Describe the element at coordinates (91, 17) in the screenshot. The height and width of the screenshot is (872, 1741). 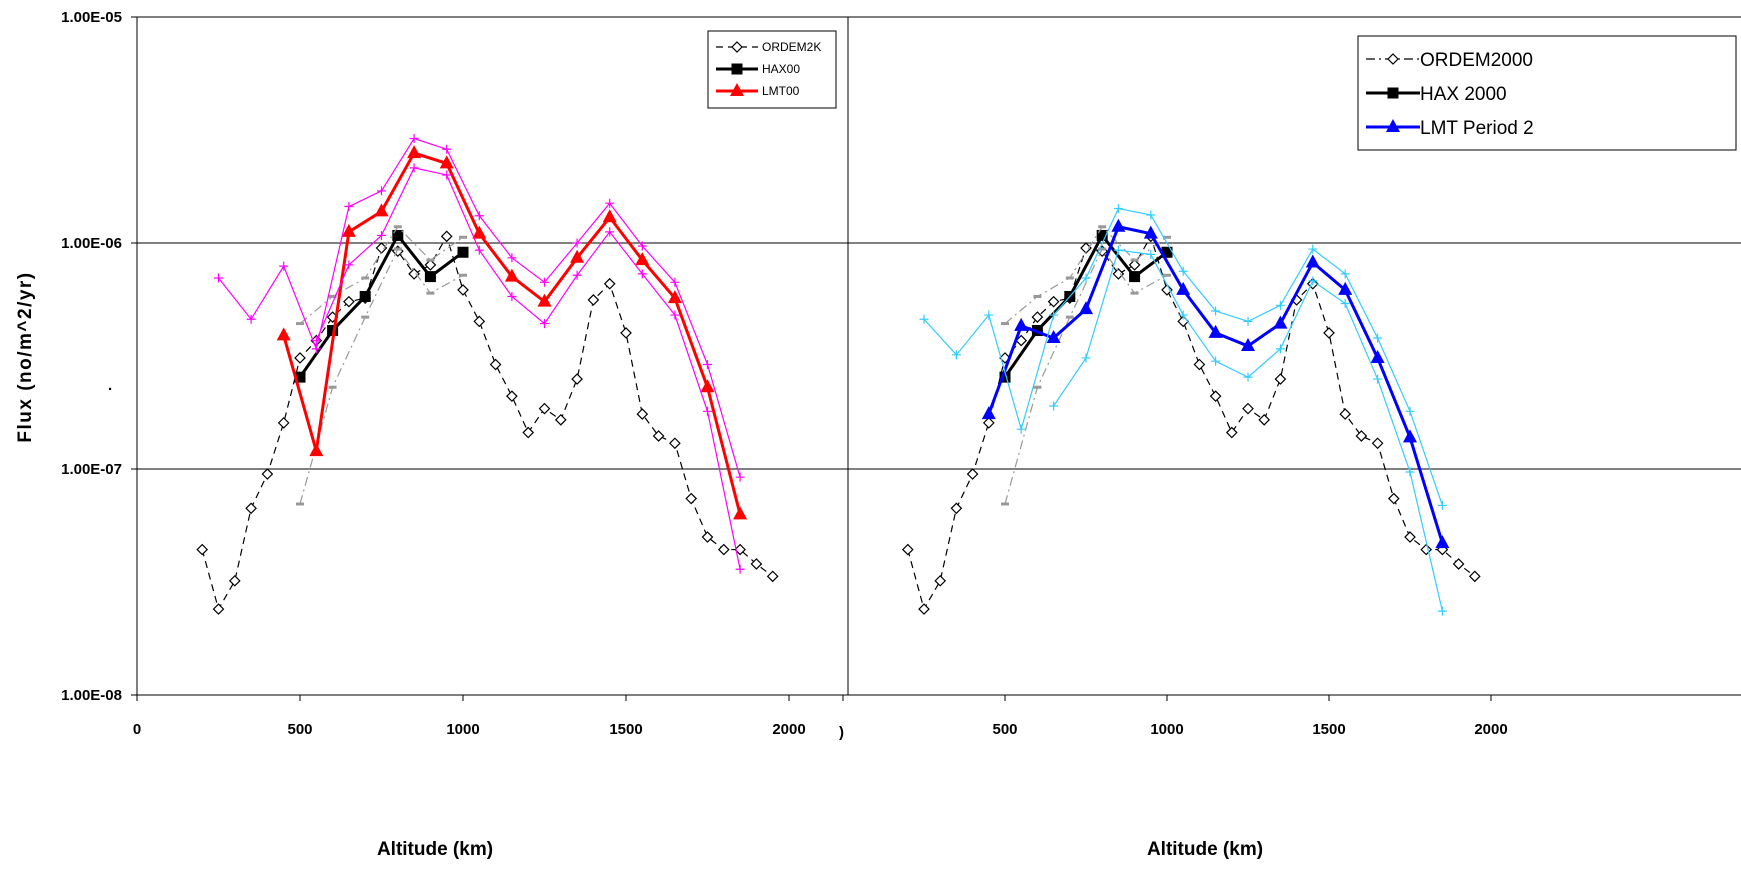
I see `y-tick-label: 1.00E-05` at that location.